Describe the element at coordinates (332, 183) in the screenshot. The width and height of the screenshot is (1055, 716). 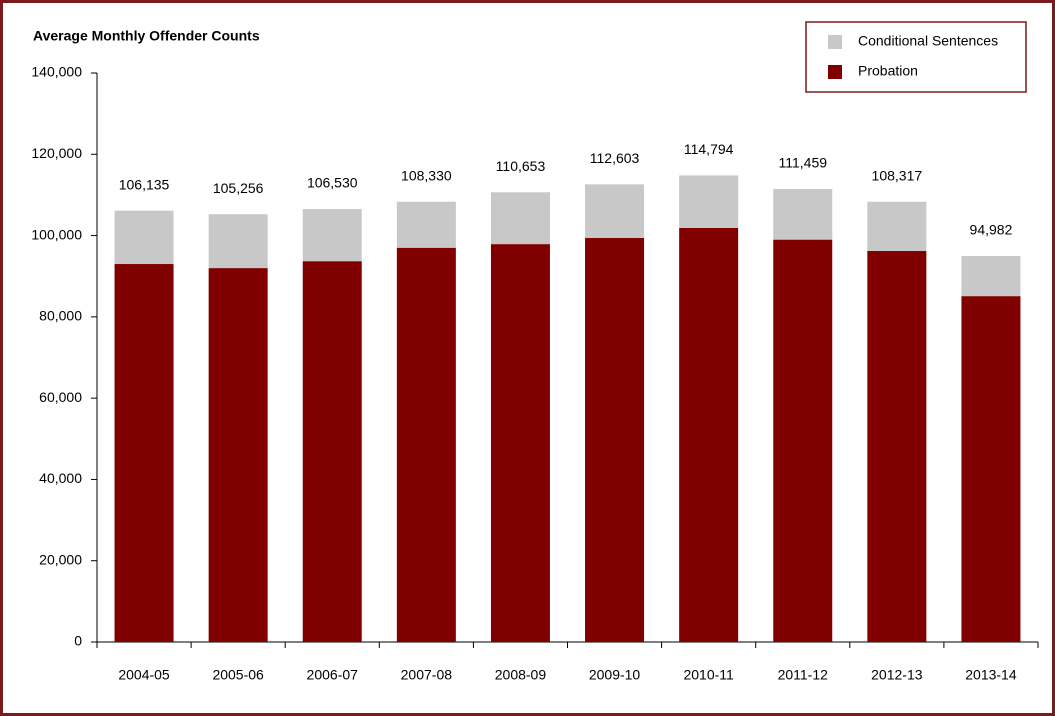
I see `total-label: 106,530` at that location.